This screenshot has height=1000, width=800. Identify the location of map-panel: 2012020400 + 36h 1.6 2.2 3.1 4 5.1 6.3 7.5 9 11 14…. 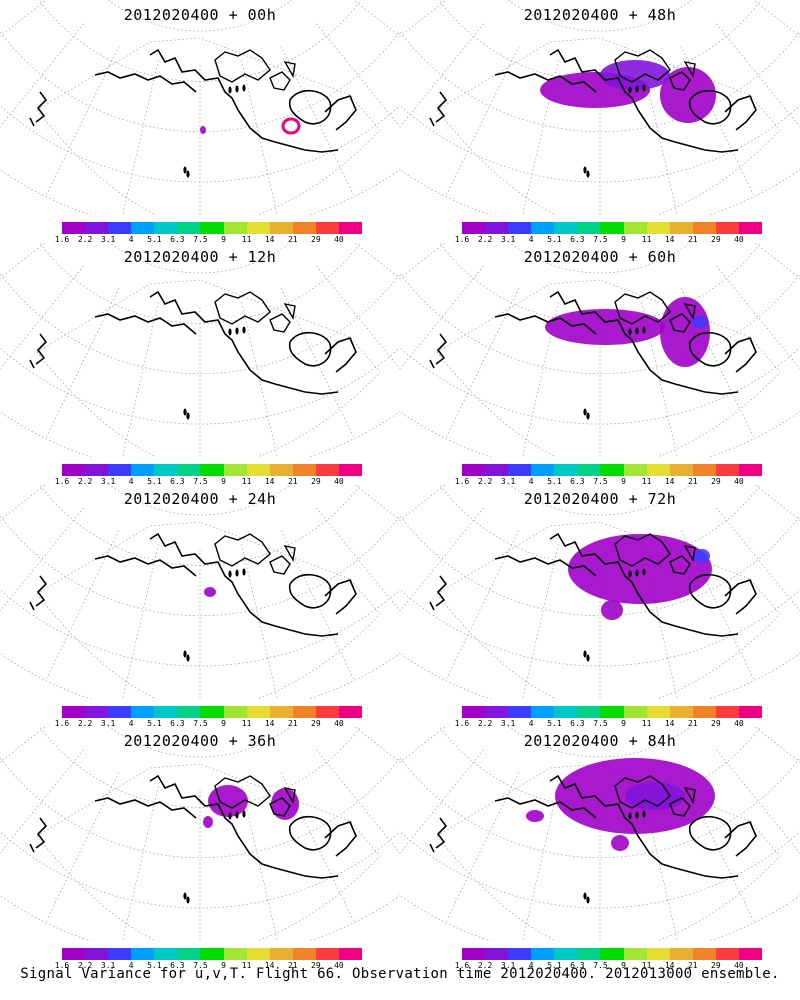
(200, 848).